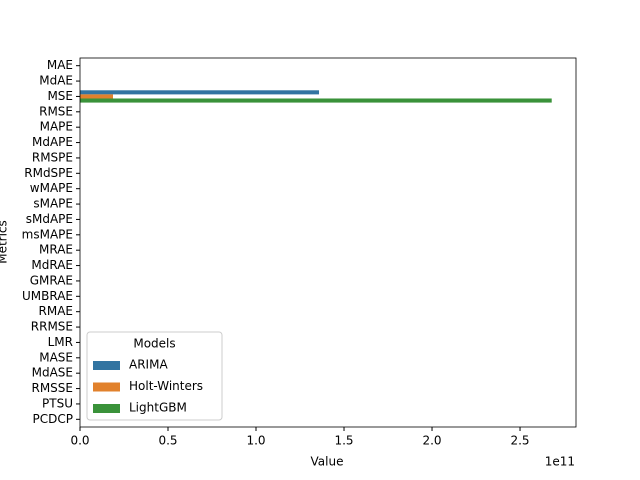  Describe the element at coordinates (56, 357) in the screenshot. I see `y-tick-label: MASE` at that location.